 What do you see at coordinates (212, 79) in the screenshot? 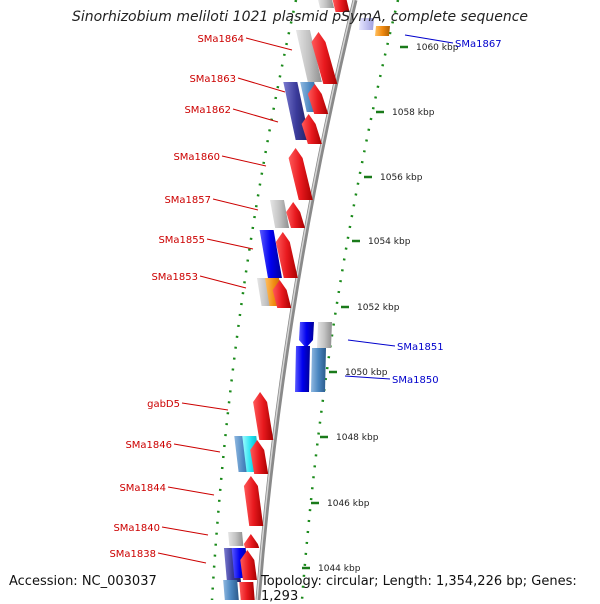
I see `forward-gene-label: SMa1863` at bounding box center [212, 79].